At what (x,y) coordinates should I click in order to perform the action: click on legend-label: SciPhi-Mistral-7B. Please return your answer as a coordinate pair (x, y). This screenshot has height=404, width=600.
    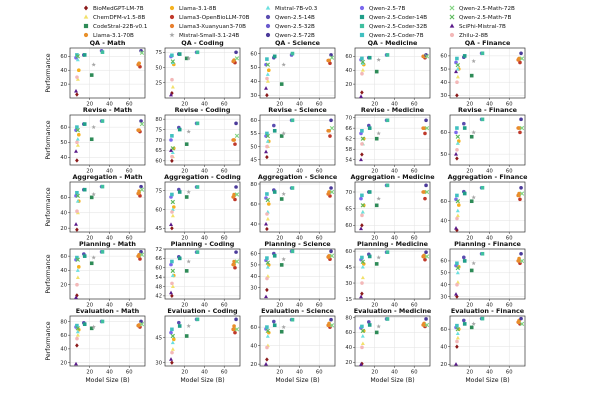
    Looking at the image, I should click on (482, 27).